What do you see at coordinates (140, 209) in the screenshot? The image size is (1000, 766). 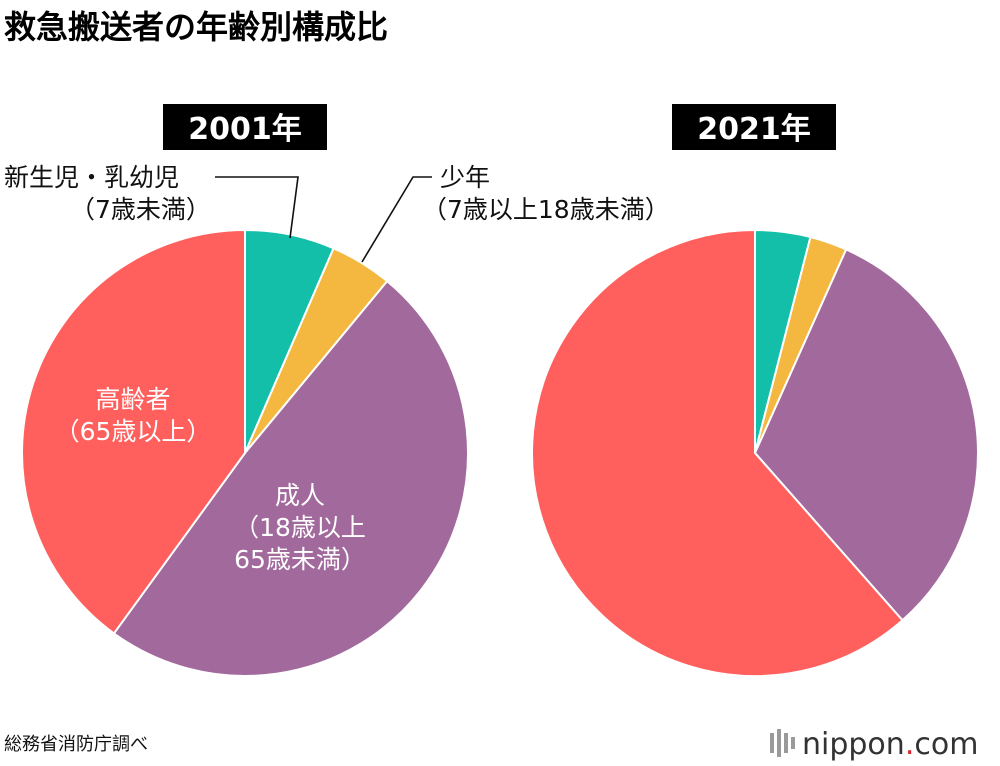 I see `label-infant-age: （7歳未満）` at bounding box center [140, 209].